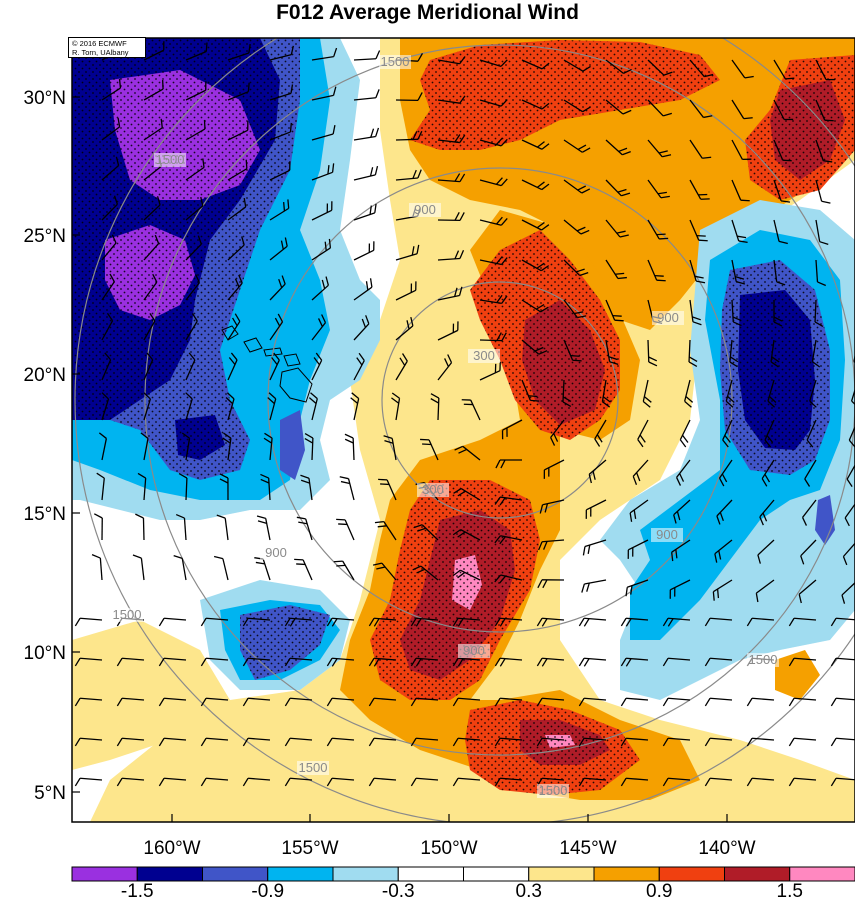 The image size is (855, 900). What do you see at coordinates (790, 890) in the screenshot?
I see `colorbar-label: 1.5` at bounding box center [790, 890].